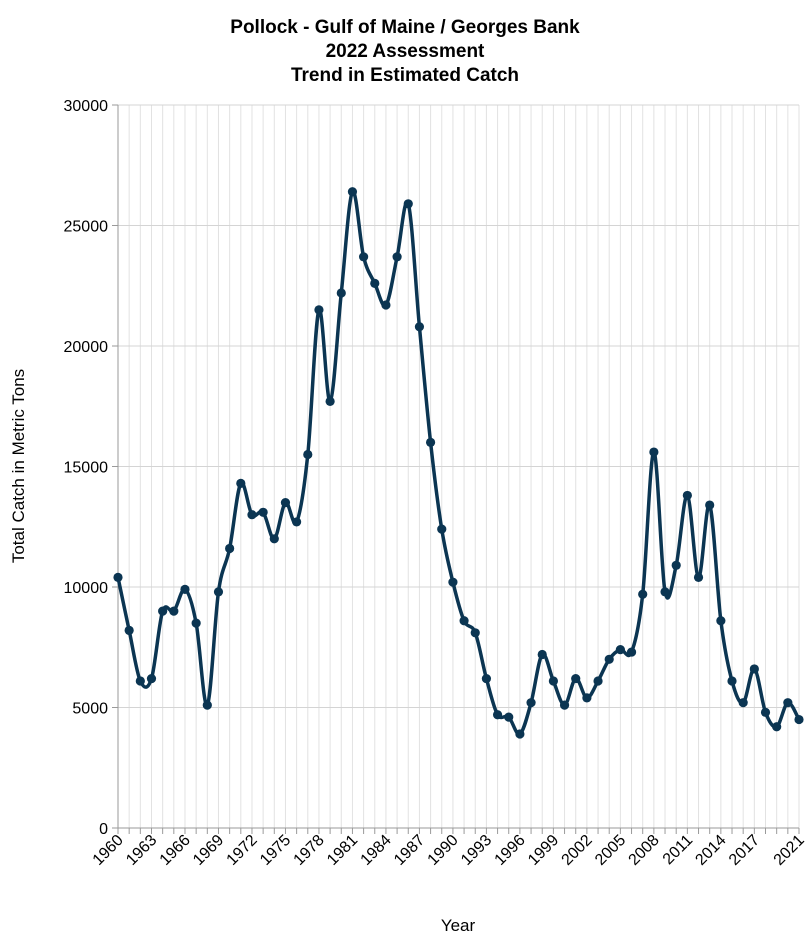  I want to click on x-tick-label: 1963, so click(141, 850).